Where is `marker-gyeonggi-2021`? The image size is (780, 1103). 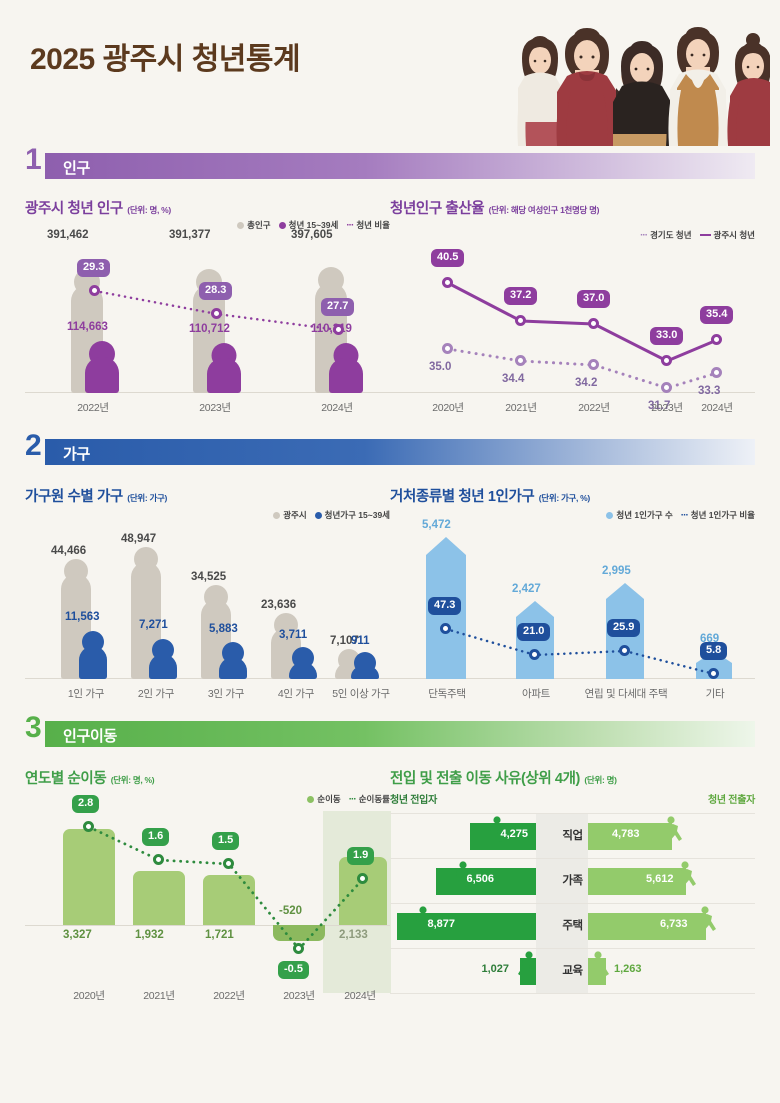
marker-gyeonggi-2021 is located at coordinates (520, 360).